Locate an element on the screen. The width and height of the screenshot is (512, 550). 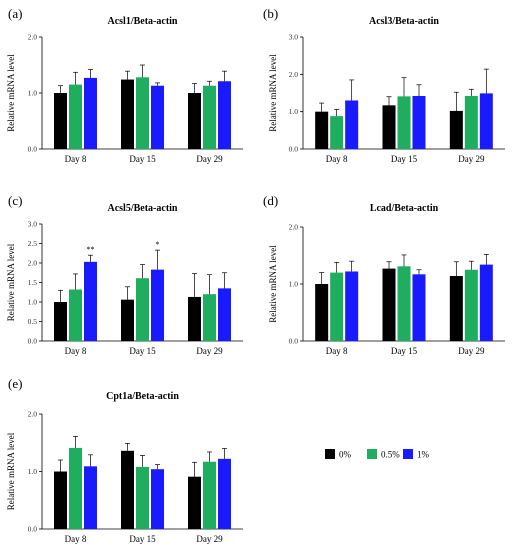
panel-letter: (a) is located at coordinates (15, 13).